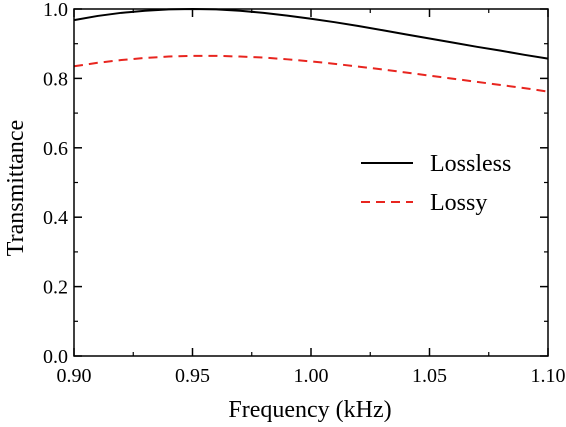 The image size is (566, 427). What do you see at coordinates (311, 73) in the screenshot?
I see `series-line-lossy` at bounding box center [311, 73].